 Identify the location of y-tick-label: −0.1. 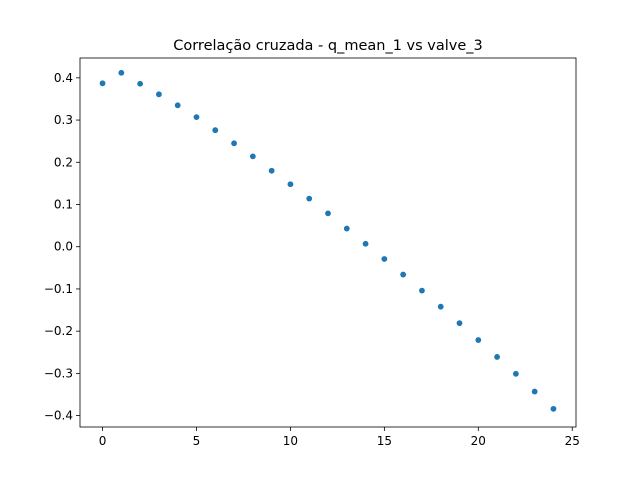
(58, 289).